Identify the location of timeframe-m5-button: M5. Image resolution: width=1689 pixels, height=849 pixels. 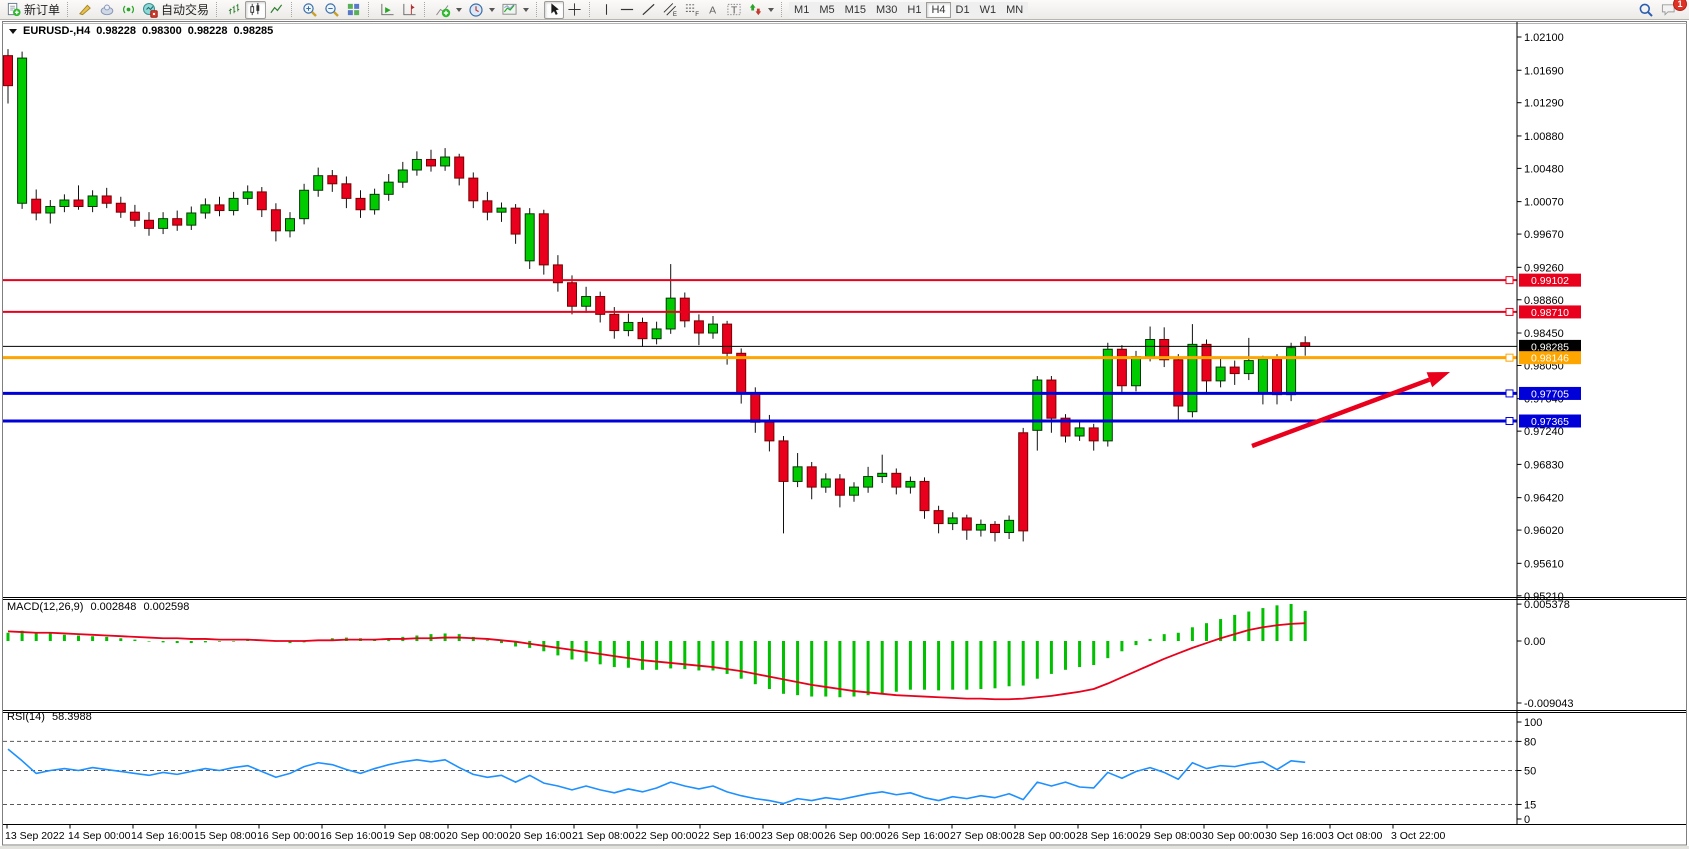
(827, 9).